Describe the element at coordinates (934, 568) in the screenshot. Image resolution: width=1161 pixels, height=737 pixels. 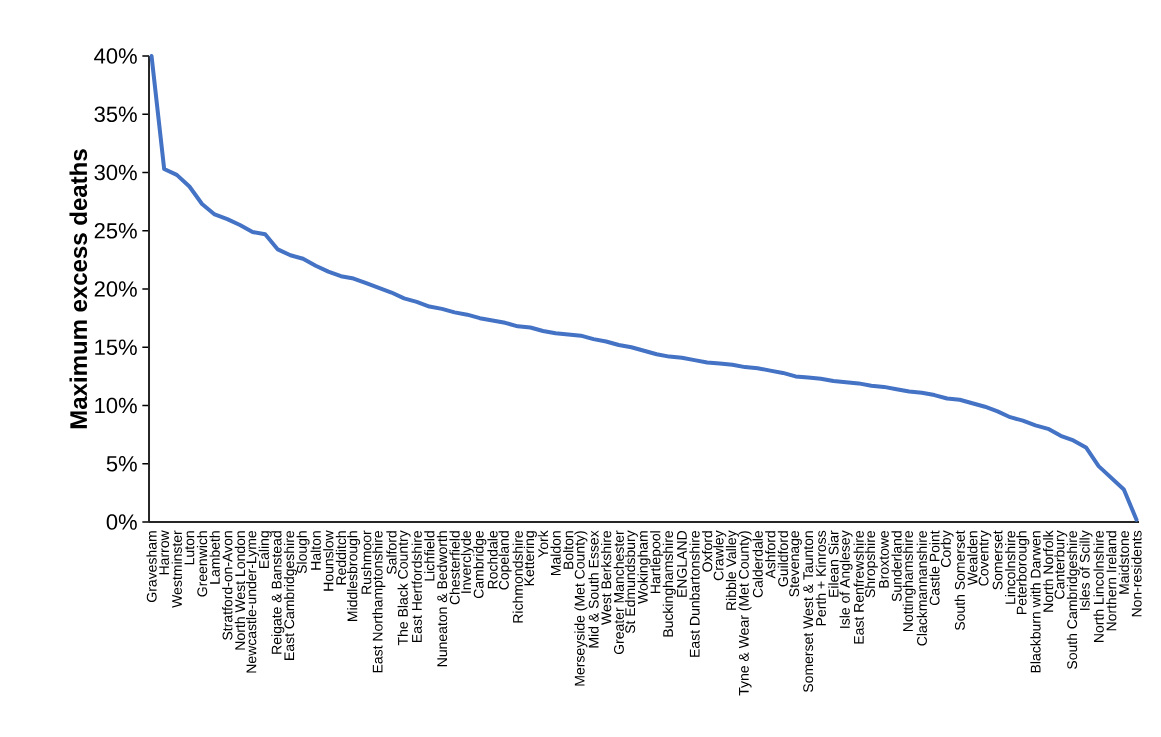
I see `x-tick-label: Castle Point` at that location.